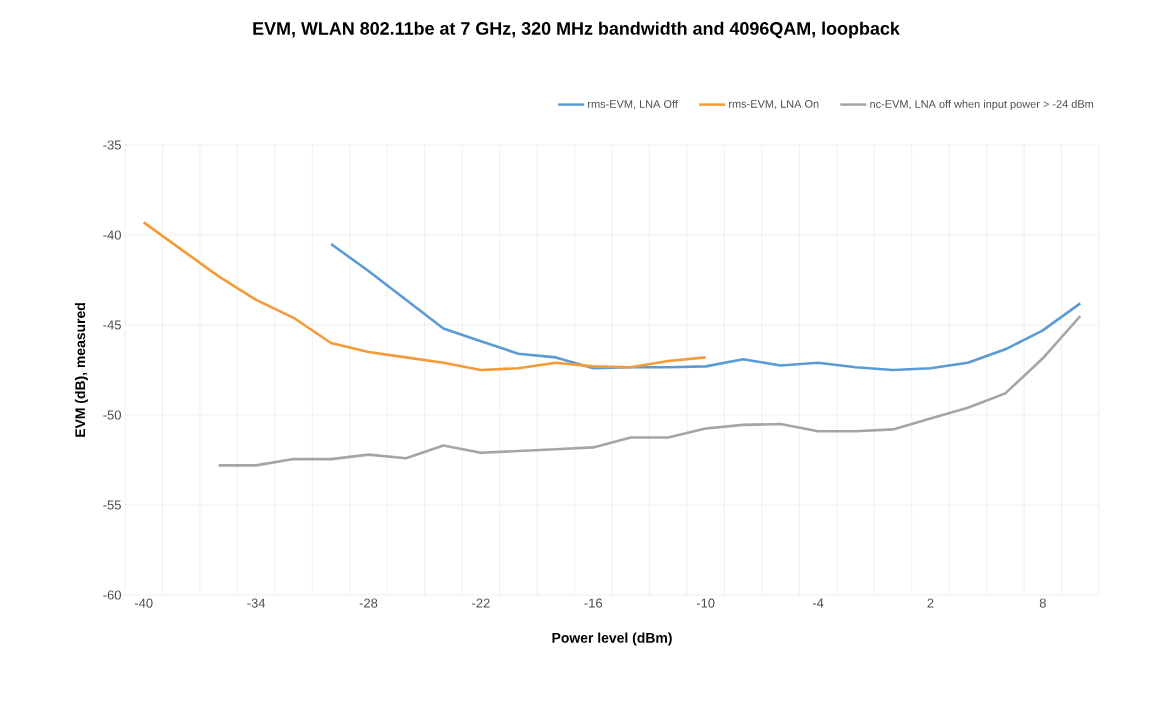 The width and height of the screenshot is (1152, 713). What do you see at coordinates (1042, 603) in the screenshot?
I see `x-tick-label: 8` at bounding box center [1042, 603].